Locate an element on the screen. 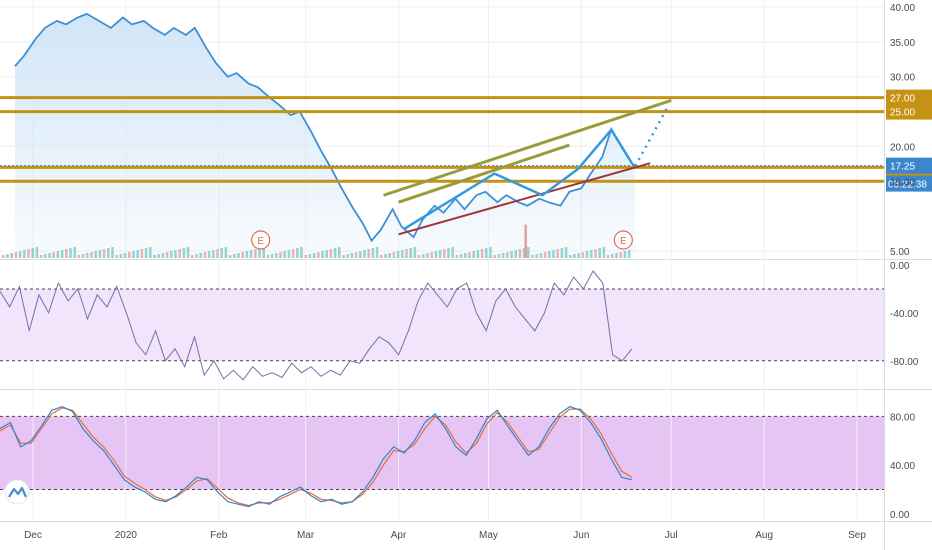  stoch-k-line is located at coordinates (316, 456).